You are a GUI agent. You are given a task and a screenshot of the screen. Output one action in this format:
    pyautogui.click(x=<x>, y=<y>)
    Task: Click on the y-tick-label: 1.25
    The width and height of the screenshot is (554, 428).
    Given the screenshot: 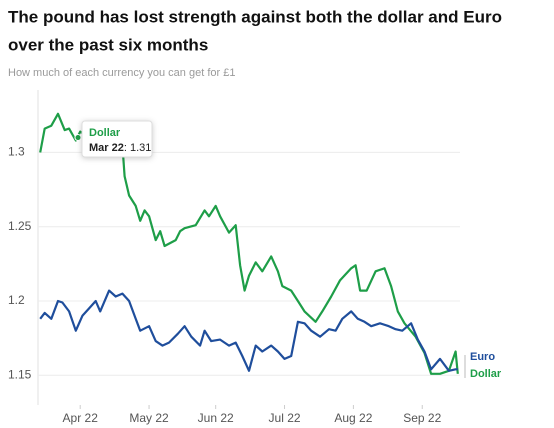 What is the action you would take?
    pyautogui.click(x=20, y=226)
    